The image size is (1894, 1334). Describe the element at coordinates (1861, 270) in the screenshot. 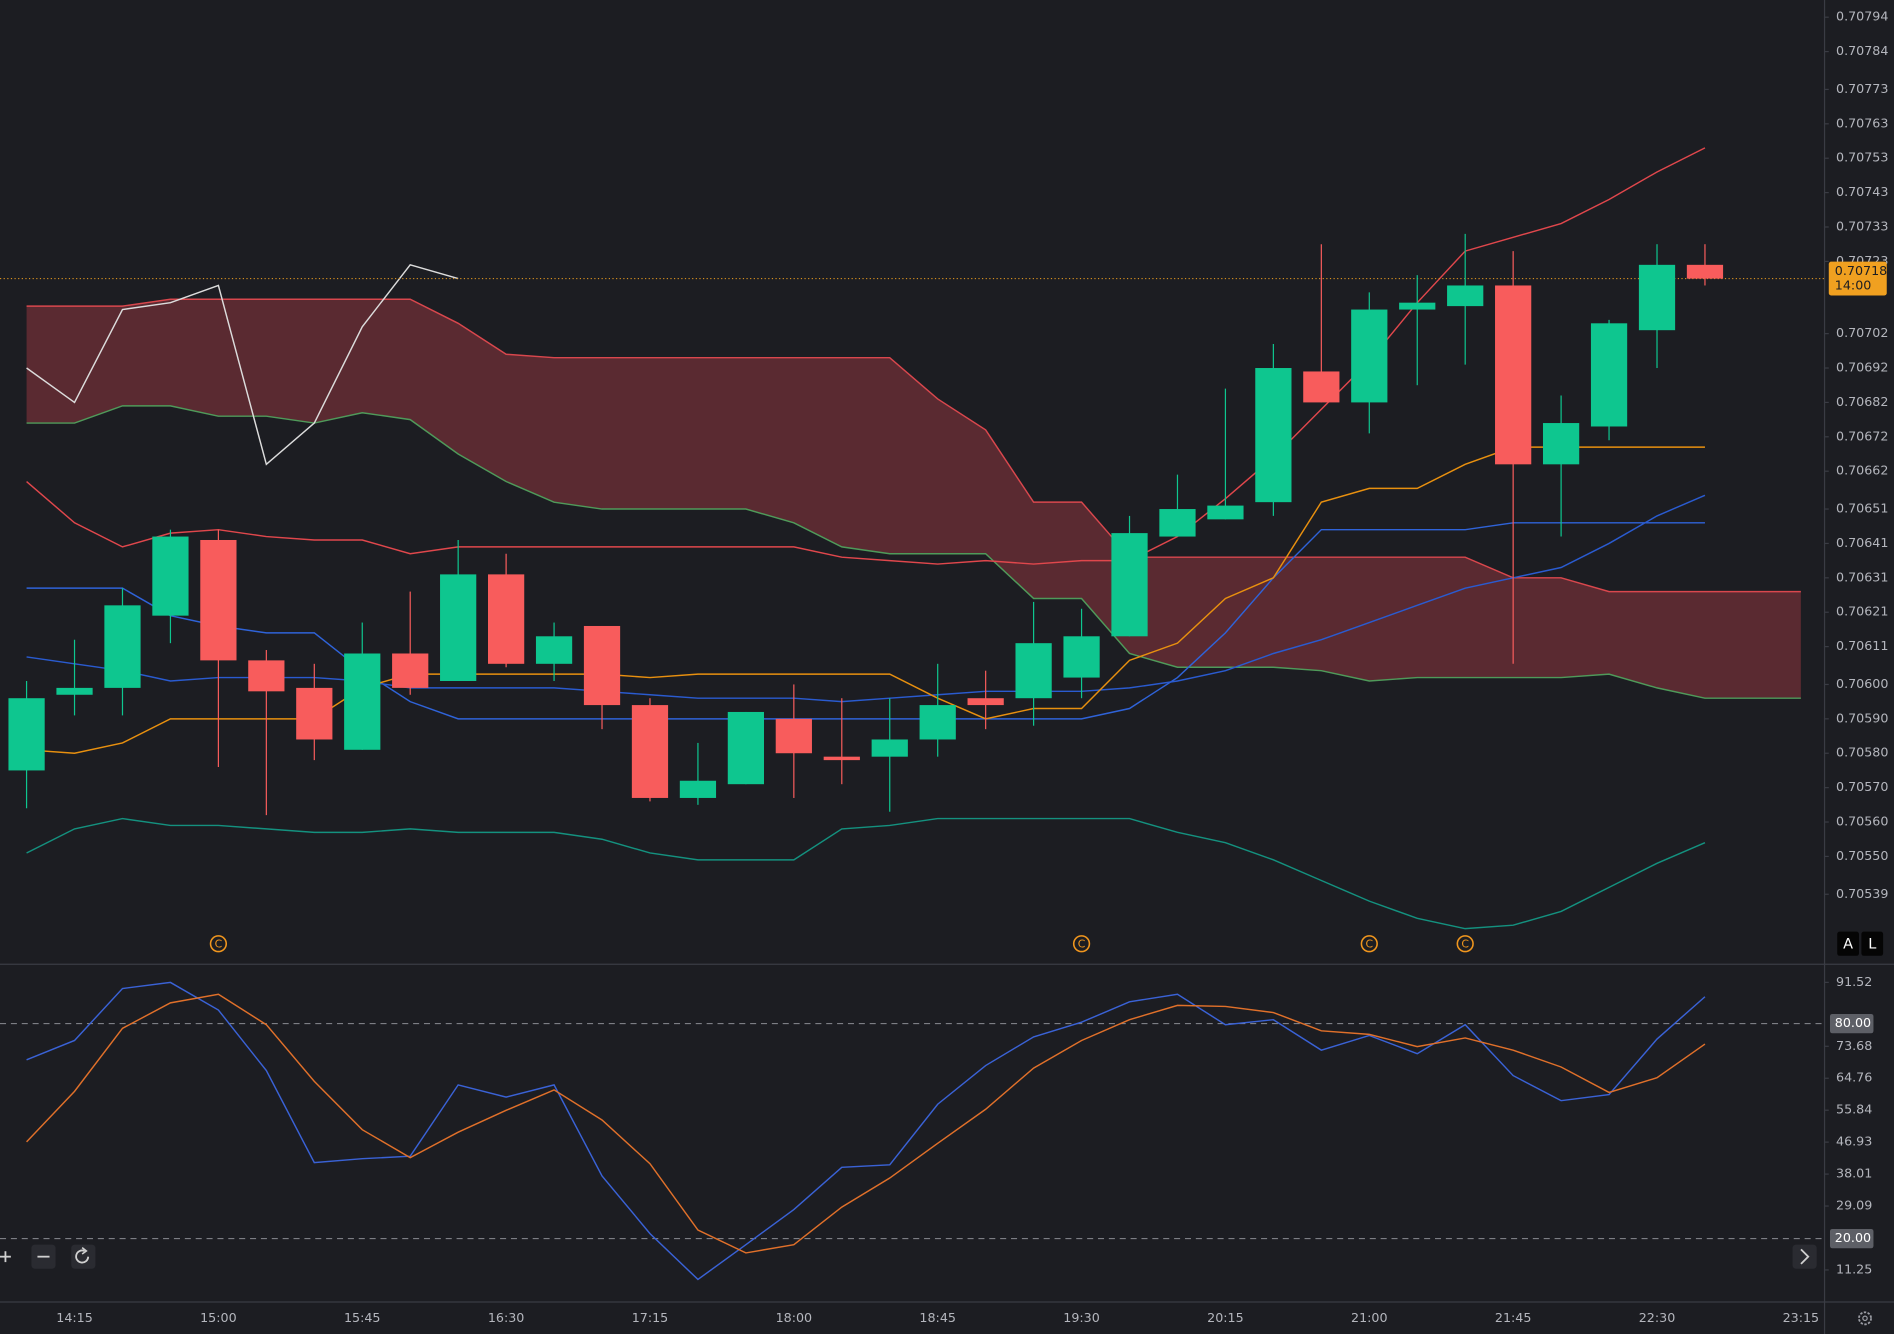

I see `last-price-label: 0.70718` at that location.